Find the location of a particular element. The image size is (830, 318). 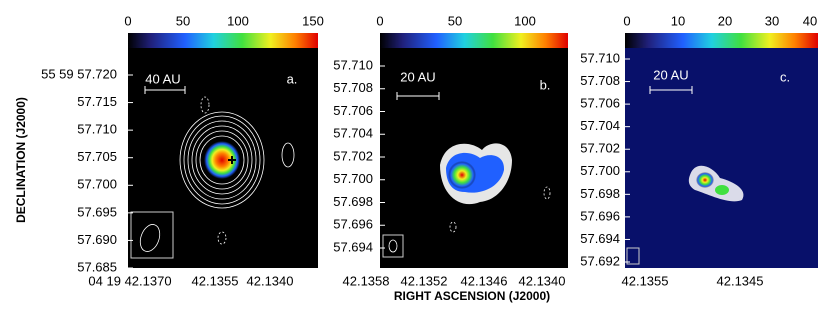

x-tick-label: 04 19 42.1370 is located at coordinates (129, 280).